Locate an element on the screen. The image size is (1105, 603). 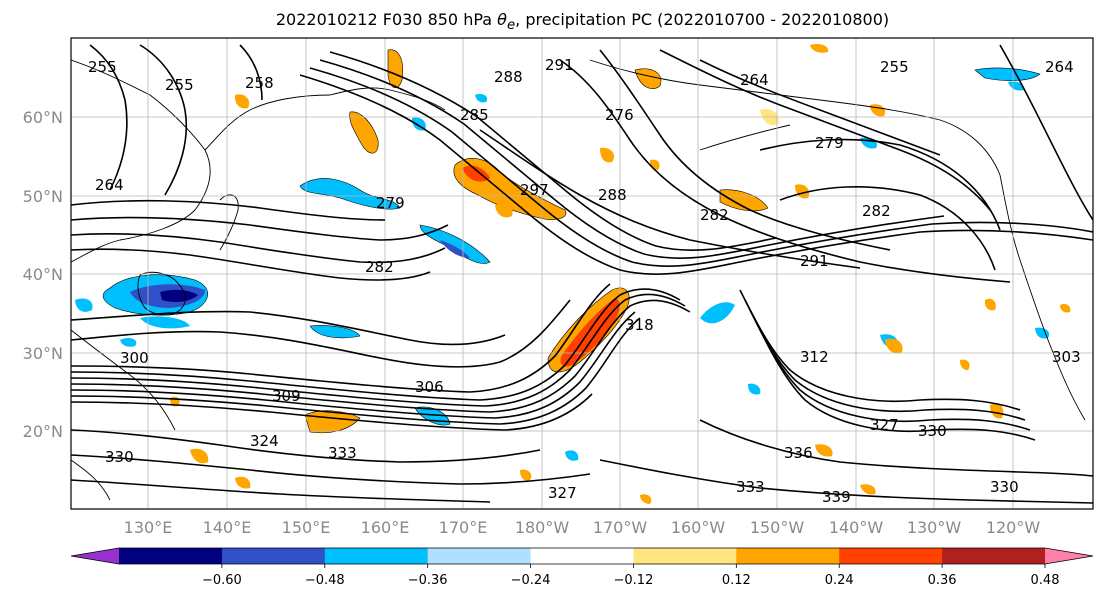
colorbar-tick-label: 0.24 is located at coordinates (839, 580).